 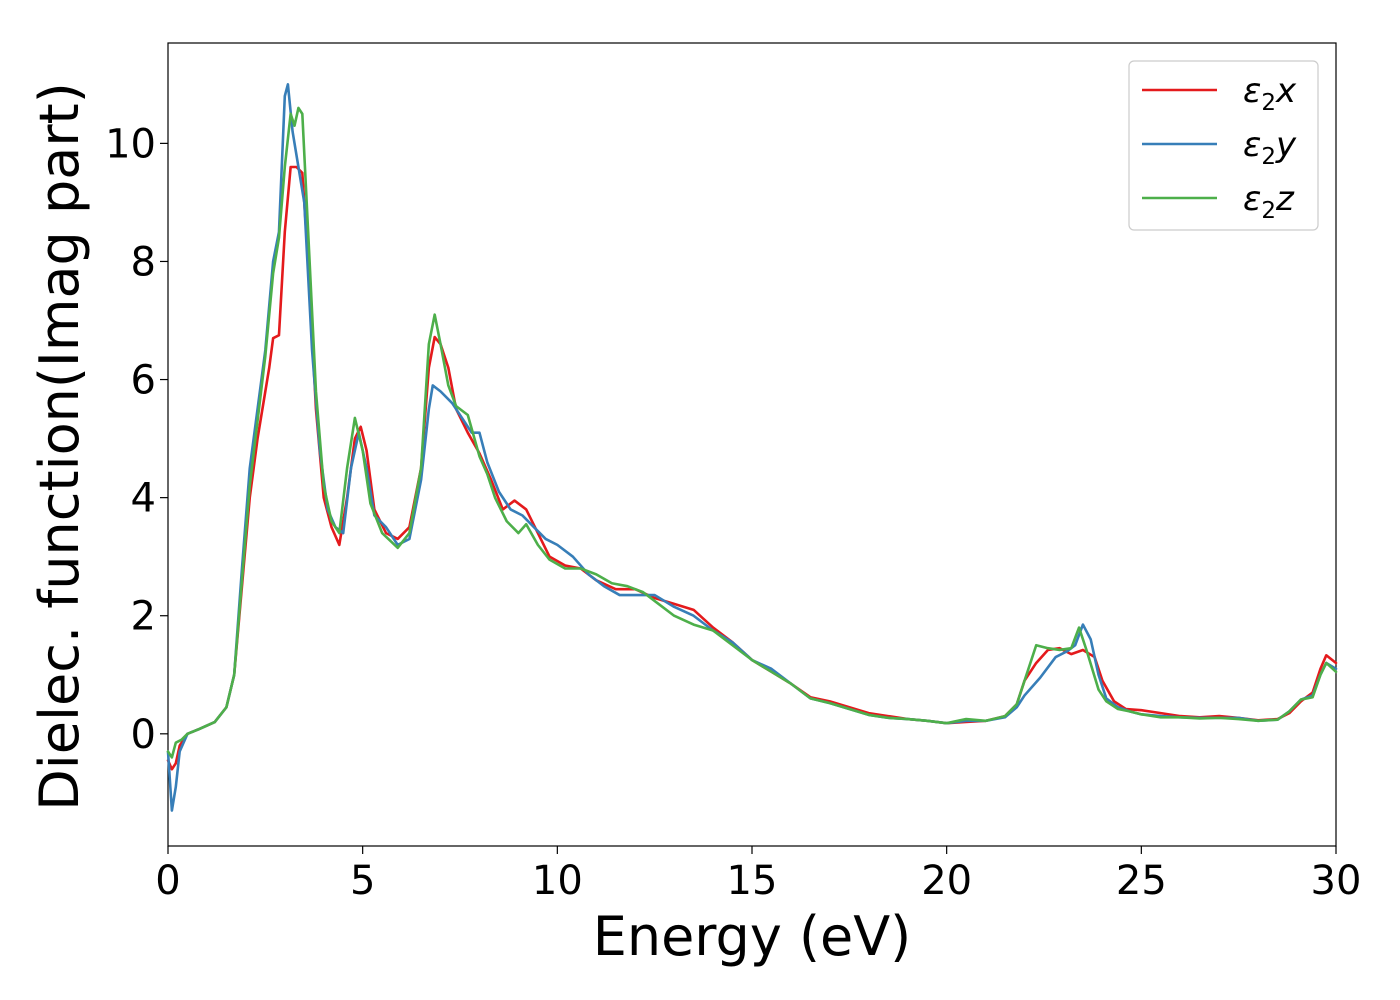 I want to click on x-axis-ticks: 0 5 10 15 20 25 30, so click(x=758, y=875).